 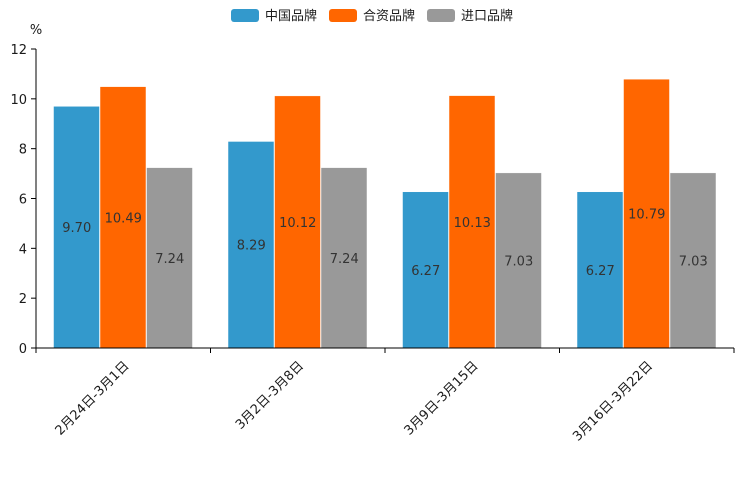 What do you see at coordinates (23, 349) in the screenshot?
I see `y-tick-label: 0` at bounding box center [23, 349].